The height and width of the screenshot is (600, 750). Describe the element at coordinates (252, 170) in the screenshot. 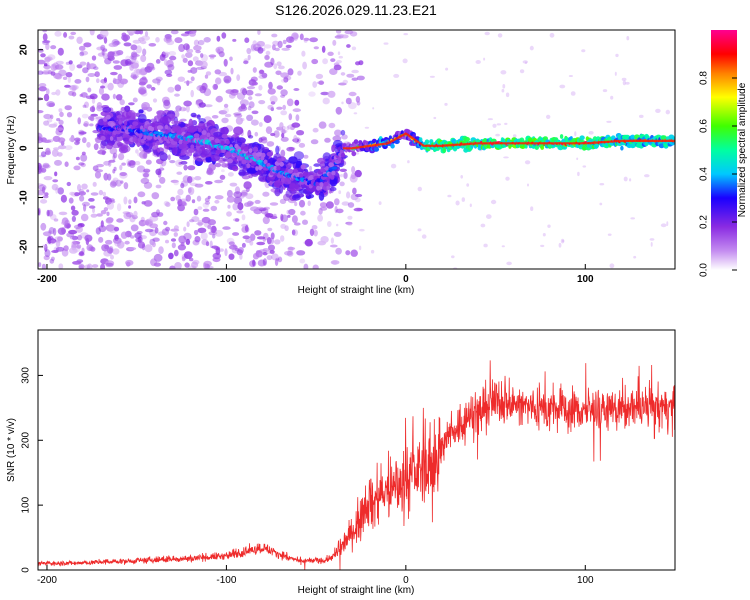

I see `spectrogram-band-cell` at that location.